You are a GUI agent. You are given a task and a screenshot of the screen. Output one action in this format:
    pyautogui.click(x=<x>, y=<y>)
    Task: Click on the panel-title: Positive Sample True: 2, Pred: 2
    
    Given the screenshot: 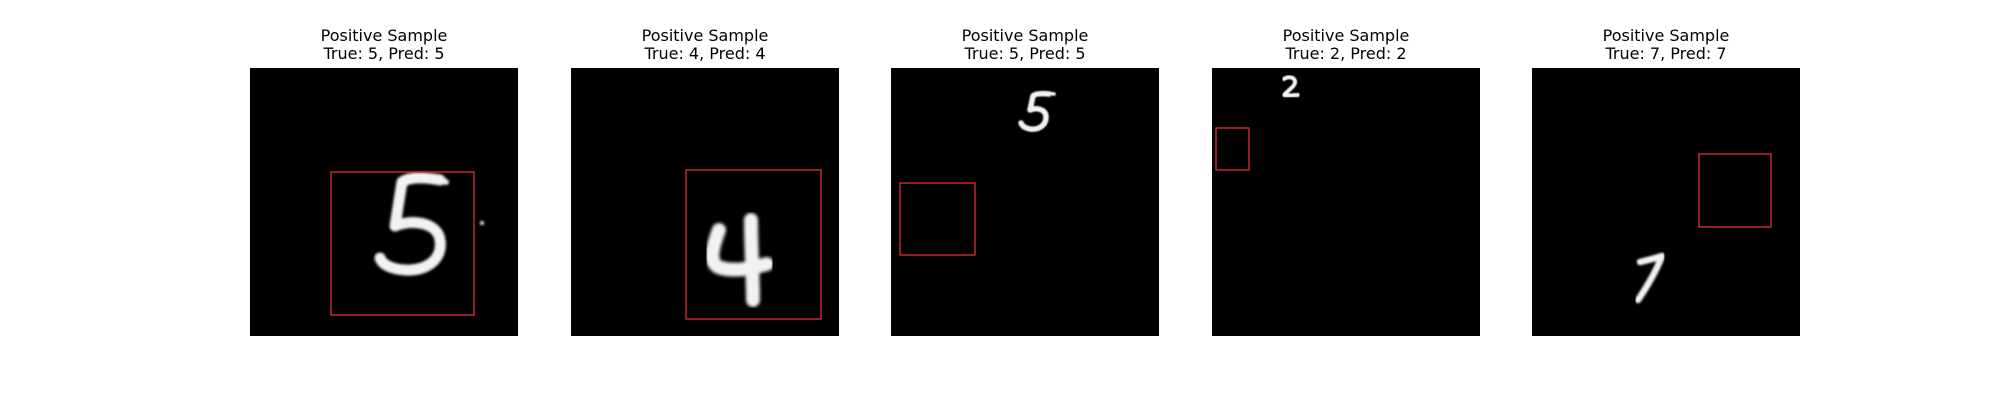 What is the action you would take?
    pyautogui.click(x=1346, y=45)
    